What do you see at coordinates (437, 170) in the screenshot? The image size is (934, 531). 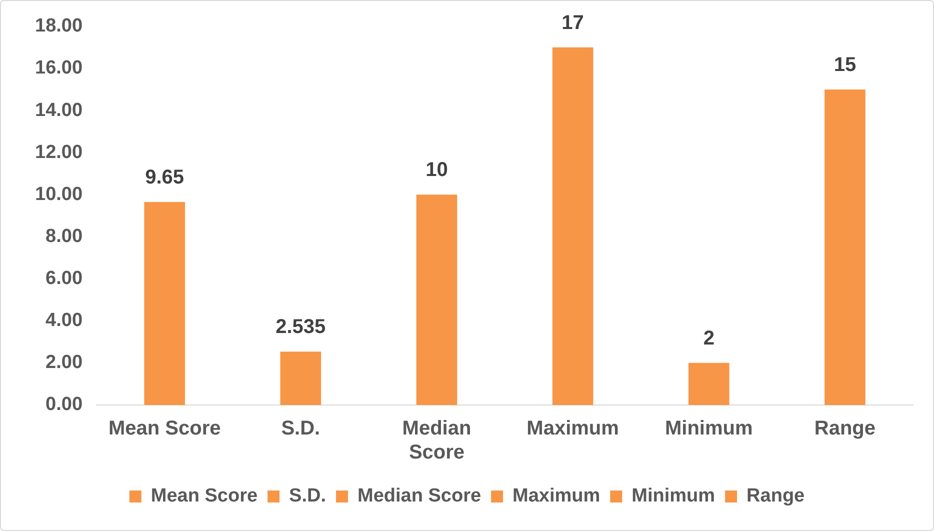 I see `data-label: 10` at bounding box center [437, 170].